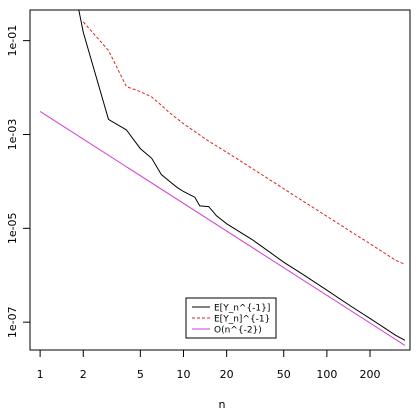  I want to click on legend-label-0: E[Y_n^{-1}], so click(242, 309).